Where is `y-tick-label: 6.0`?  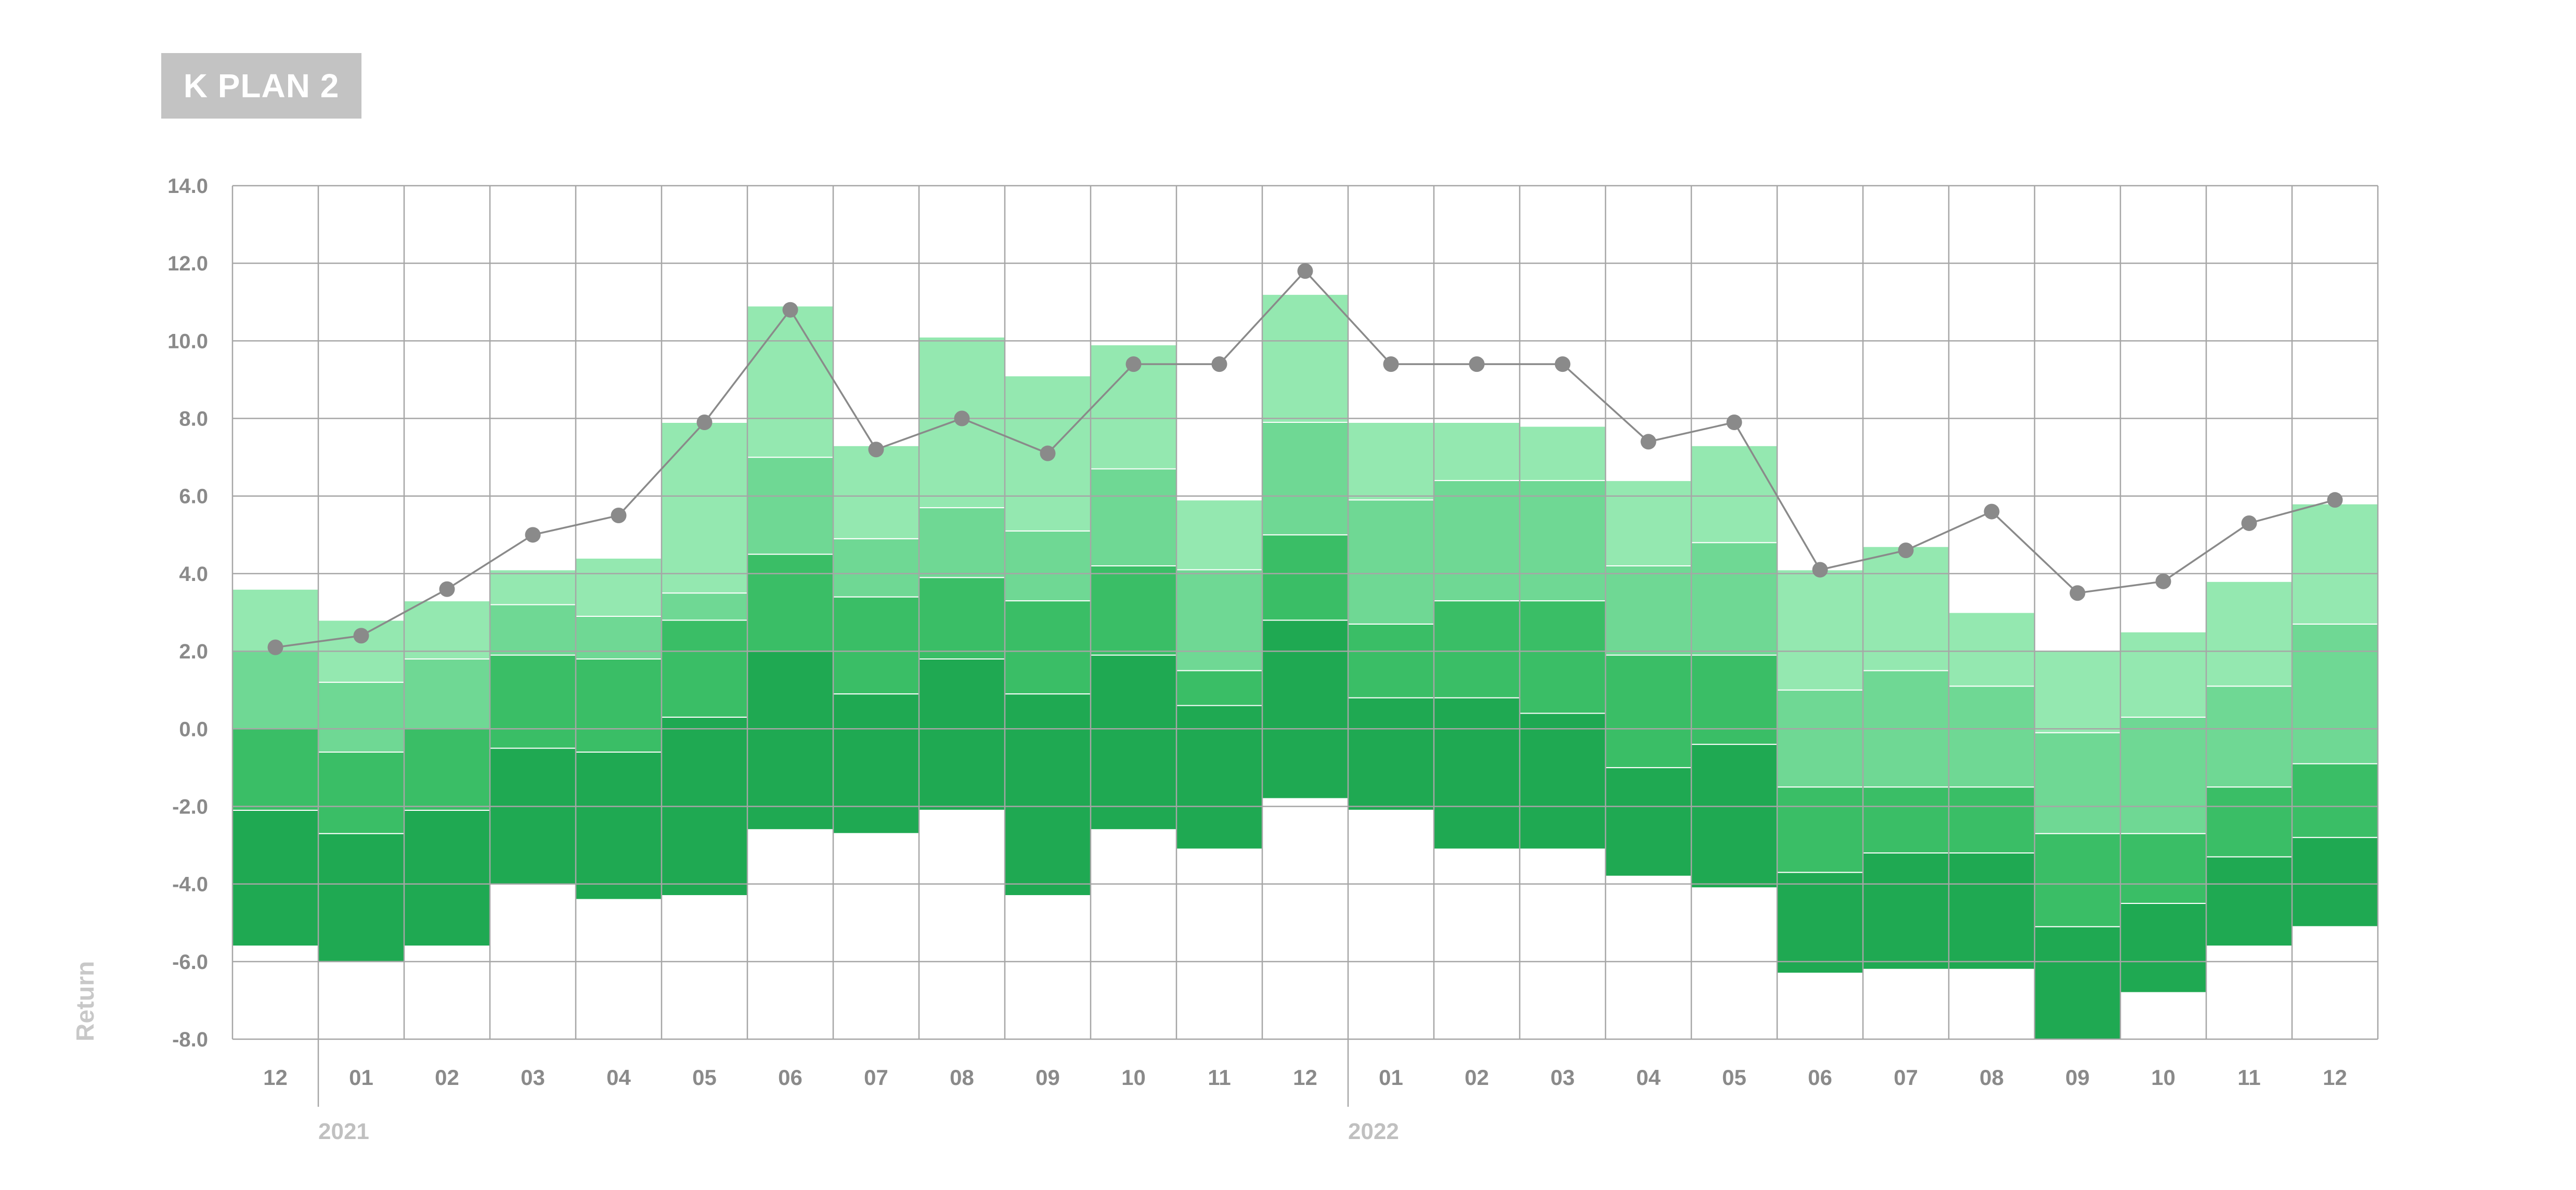
y-tick-label: 6.0 is located at coordinates (193, 496).